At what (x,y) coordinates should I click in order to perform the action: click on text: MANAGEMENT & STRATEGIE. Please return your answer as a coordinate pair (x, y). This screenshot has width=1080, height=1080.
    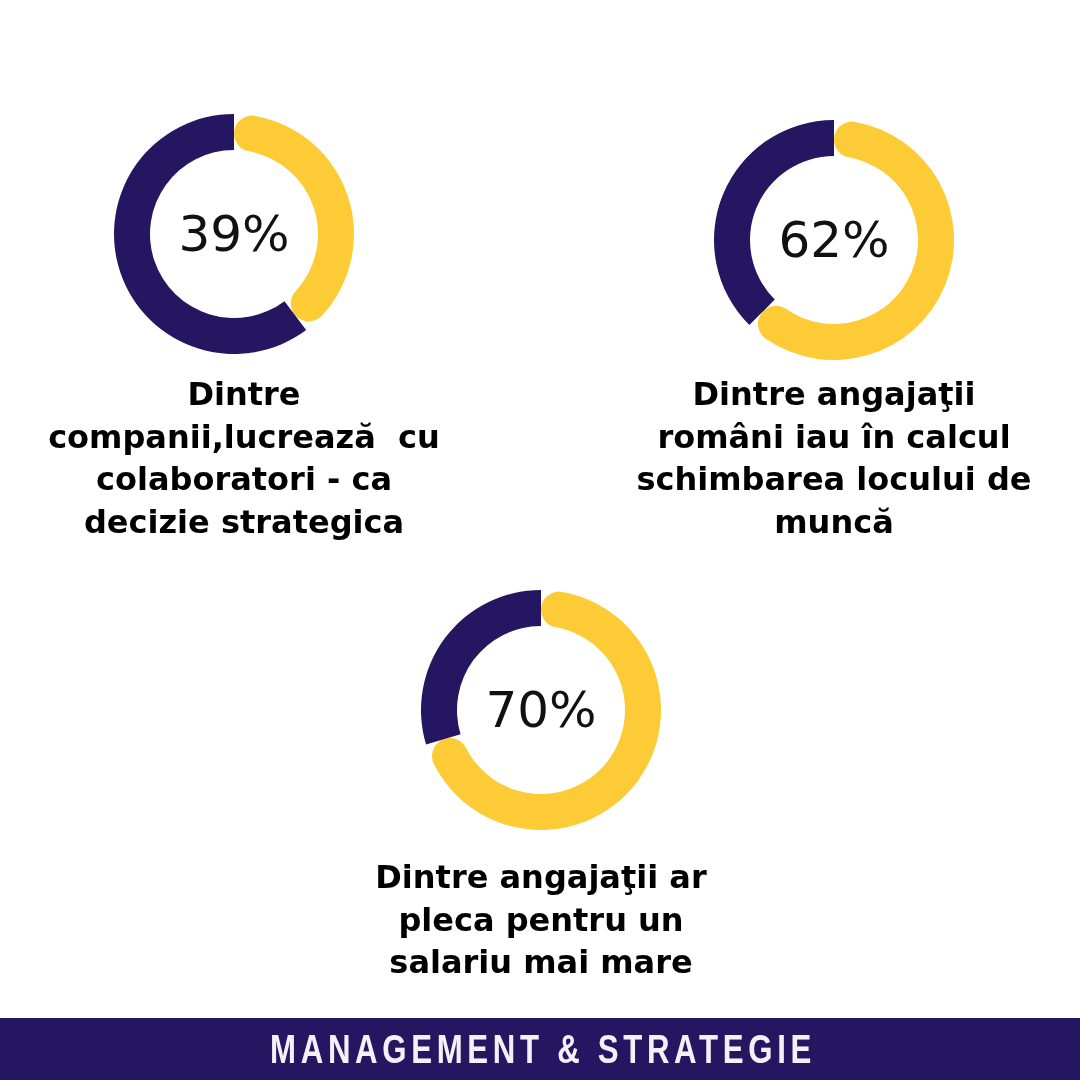
    Looking at the image, I should click on (543, 1049).